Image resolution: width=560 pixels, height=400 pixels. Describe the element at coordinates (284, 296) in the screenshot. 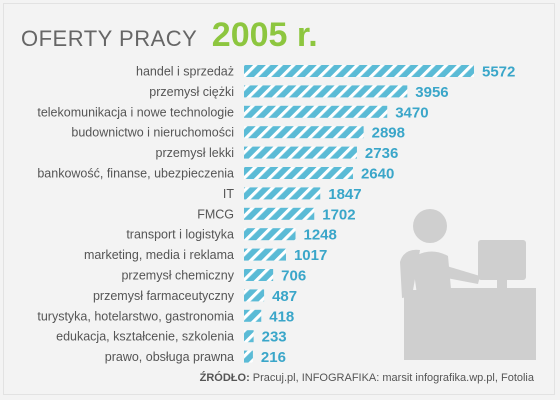

I see `value-label: 487` at that location.